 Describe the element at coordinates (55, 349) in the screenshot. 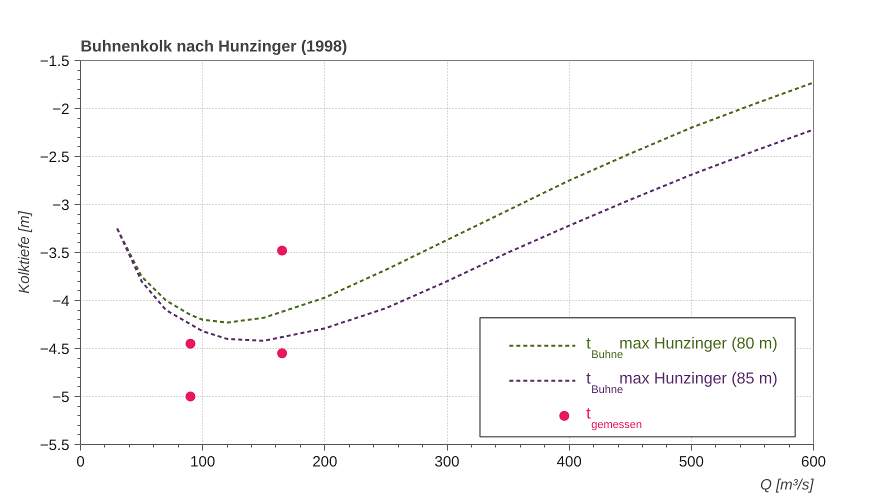

I see `y-tick-label: −4.5` at that location.